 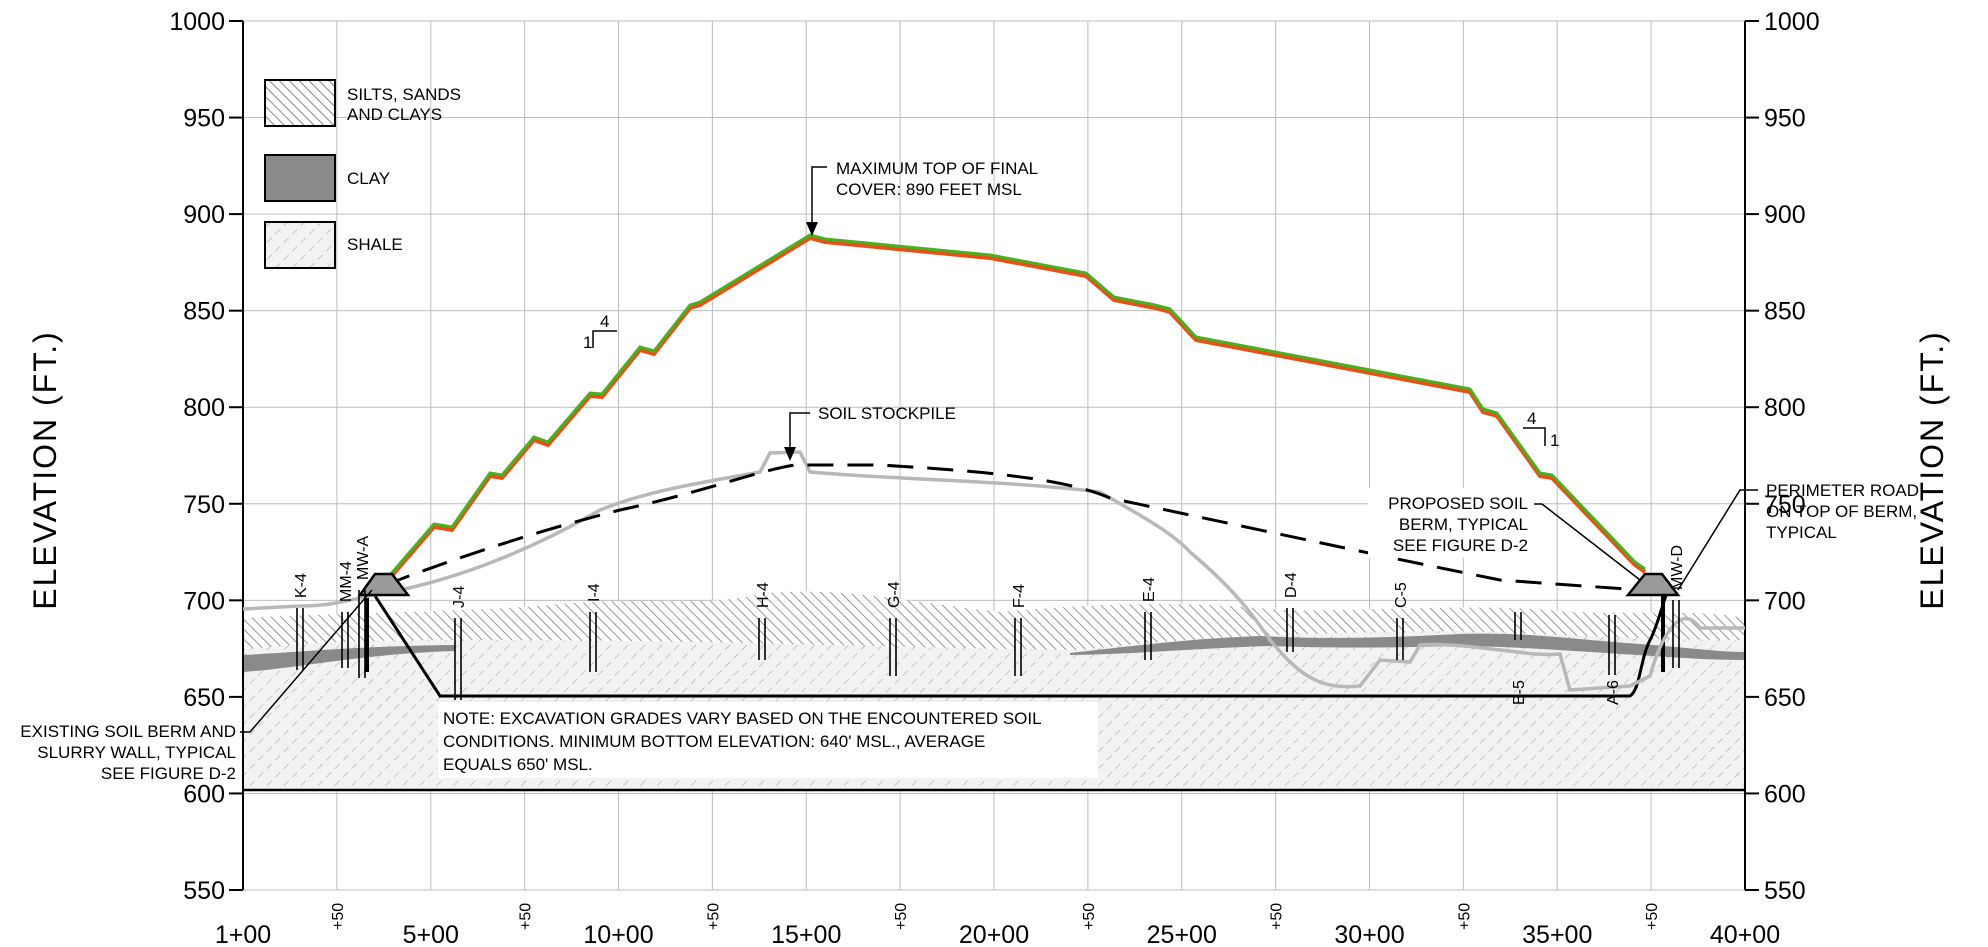 What do you see at coordinates (197, 22) in the screenshot?
I see `y-tick-label-left: 1000` at bounding box center [197, 22].